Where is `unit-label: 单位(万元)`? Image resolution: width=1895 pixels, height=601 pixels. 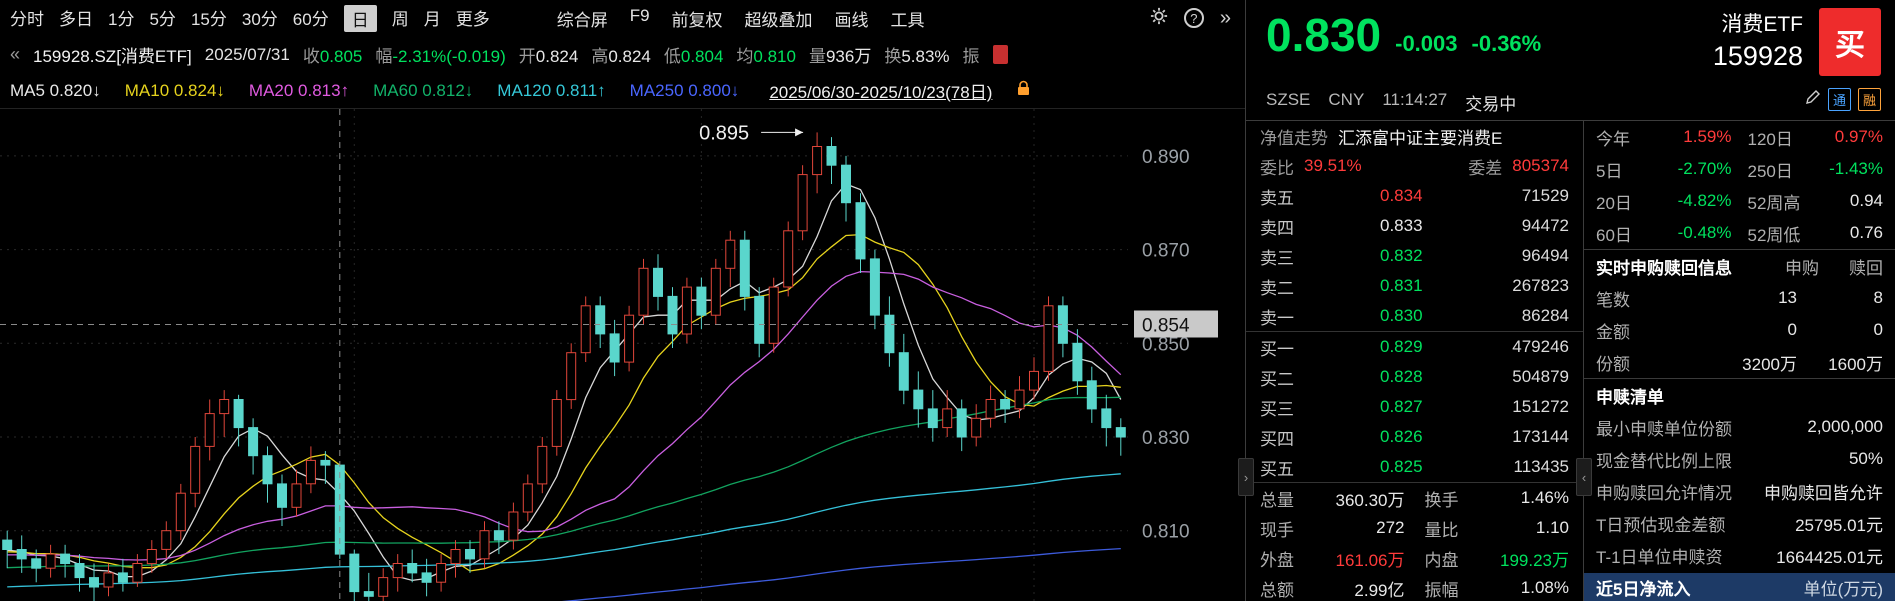
unit-label: 单位(万元) is located at coordinates (1843, 589).